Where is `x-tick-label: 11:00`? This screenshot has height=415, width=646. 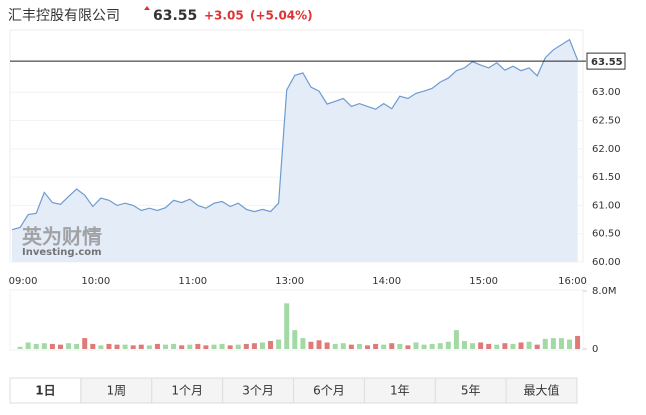
x-tick-label: 11:00 is located at coordinates (192, 281).